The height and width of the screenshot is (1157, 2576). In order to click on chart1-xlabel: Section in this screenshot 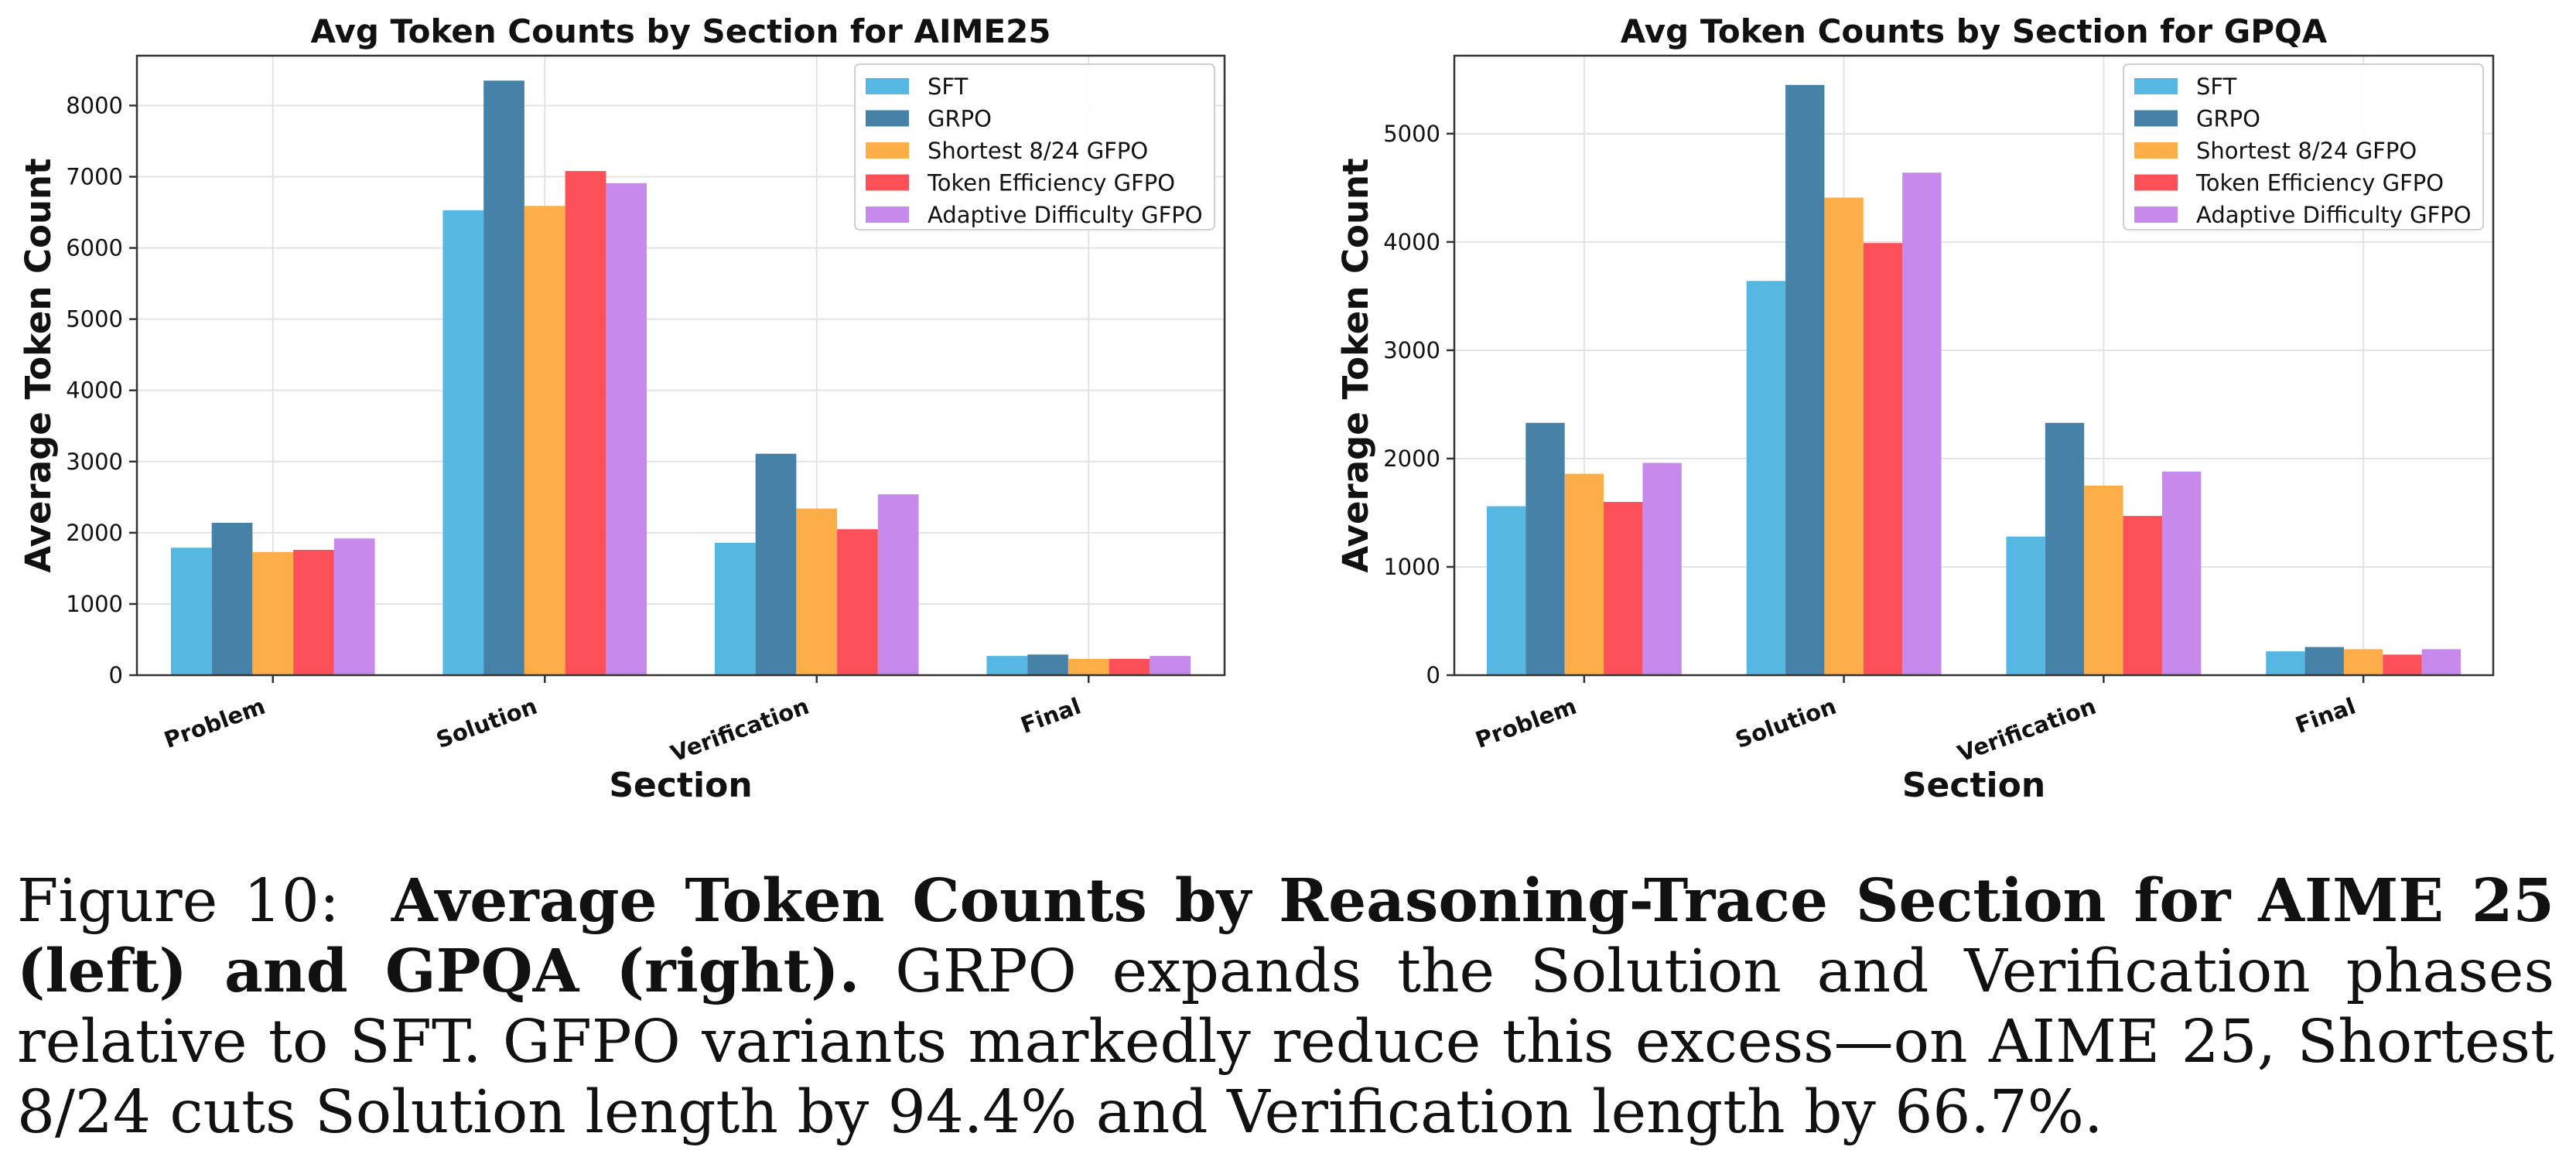, I will do `click(680, 785)`.